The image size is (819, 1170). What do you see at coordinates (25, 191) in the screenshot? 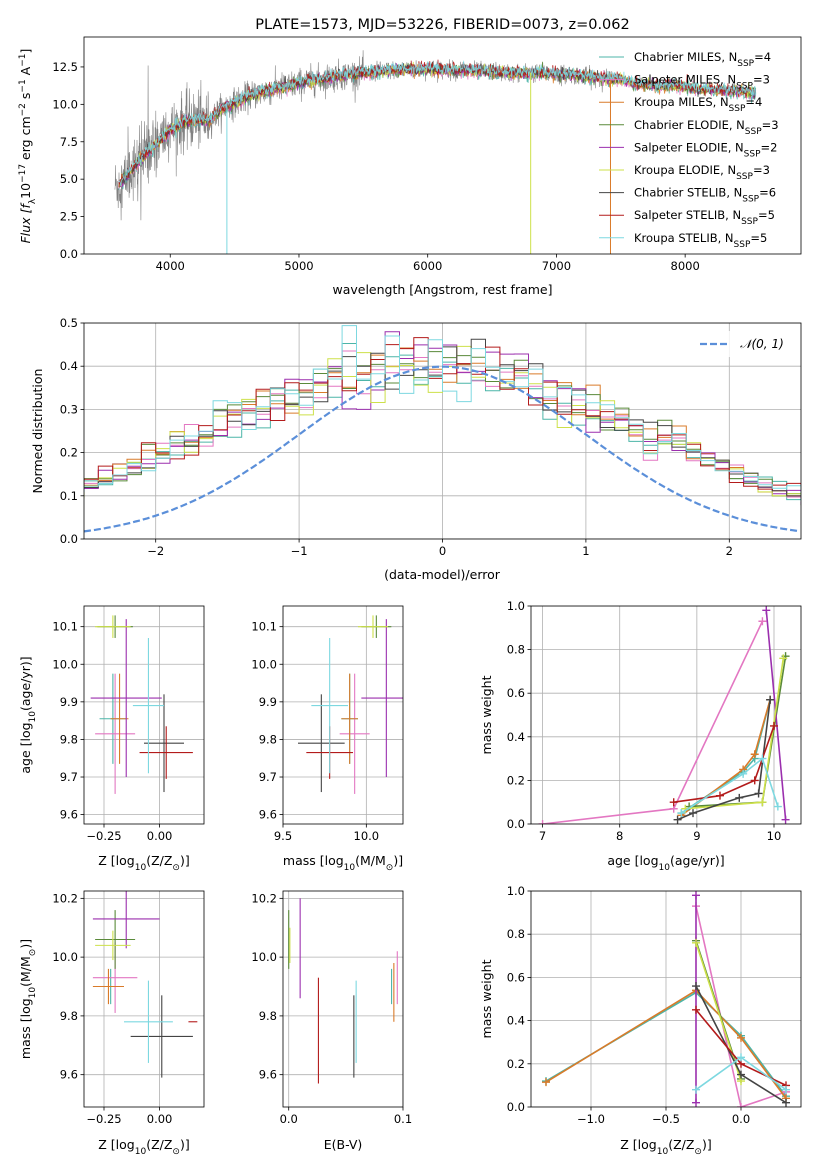
I see `spectrum-ylabel-part: 10` at bounding box center [25, 191].